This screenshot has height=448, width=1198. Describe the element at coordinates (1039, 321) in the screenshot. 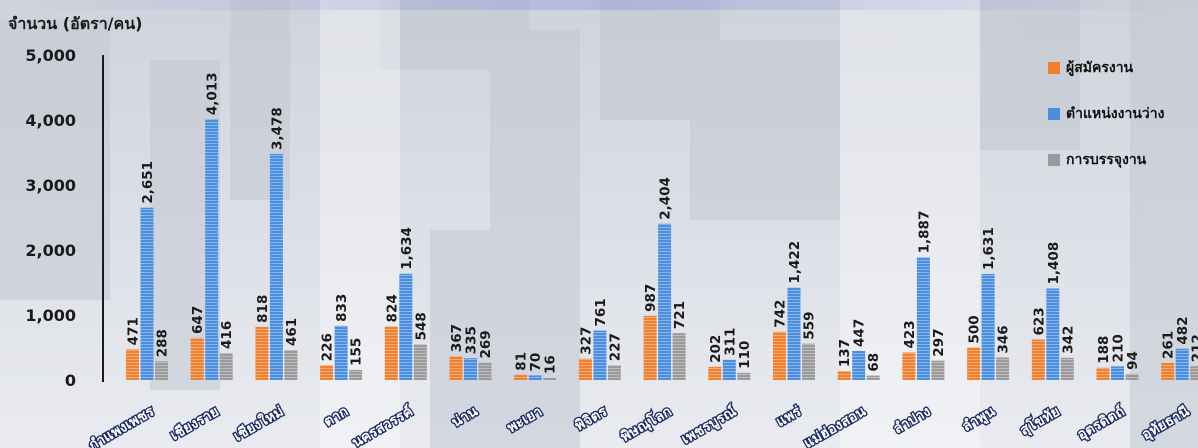

I see `bar-value-label: 623` at that location.